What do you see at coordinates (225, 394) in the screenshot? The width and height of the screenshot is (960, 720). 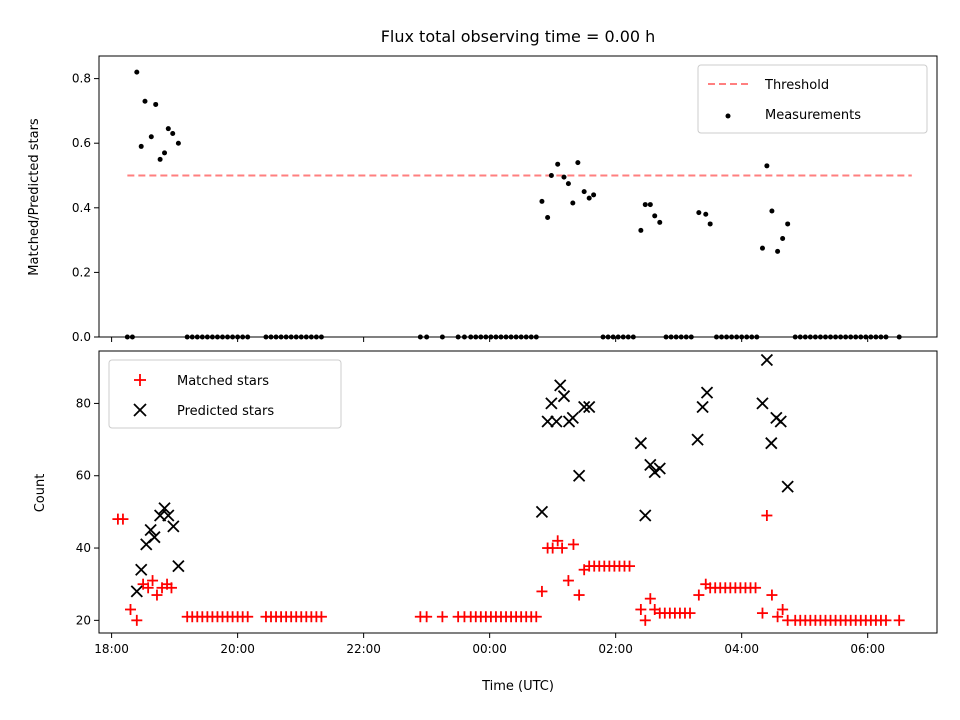 I see `bottom-legend-box` at bounding box center [225, 394].